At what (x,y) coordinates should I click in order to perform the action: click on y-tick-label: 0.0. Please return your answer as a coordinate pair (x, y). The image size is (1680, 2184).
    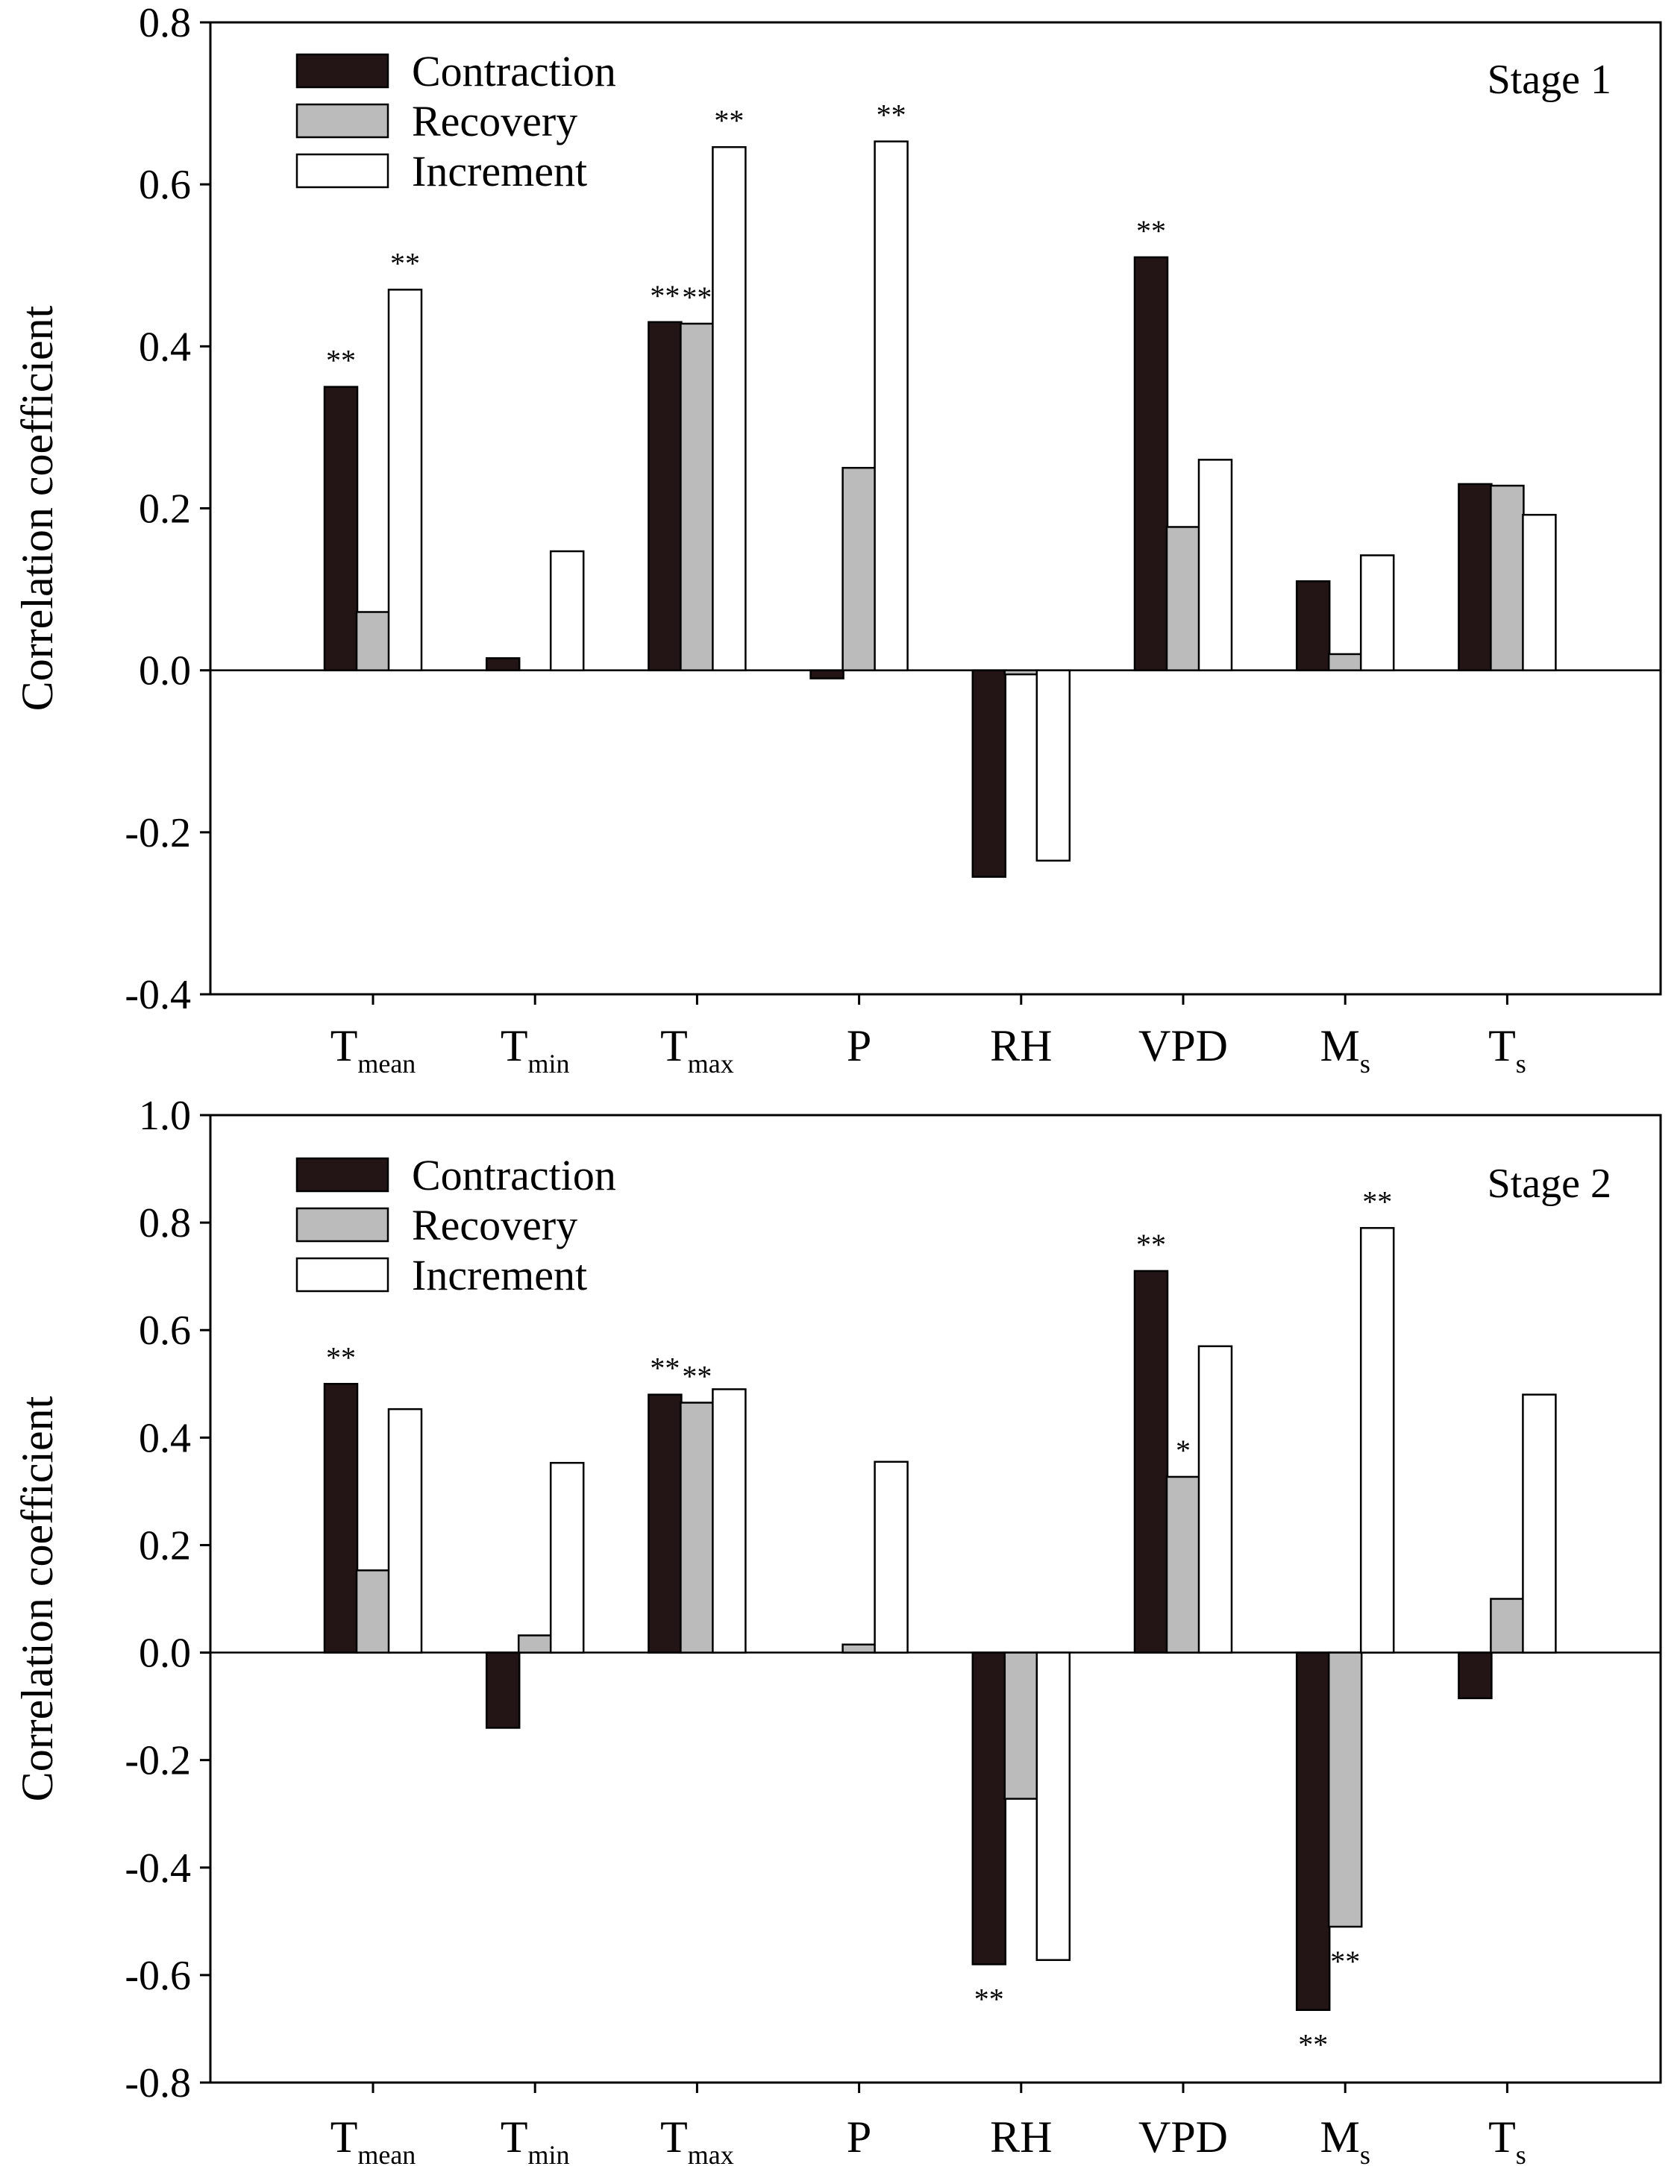
    Looking at the image, I should click on (165, 671).